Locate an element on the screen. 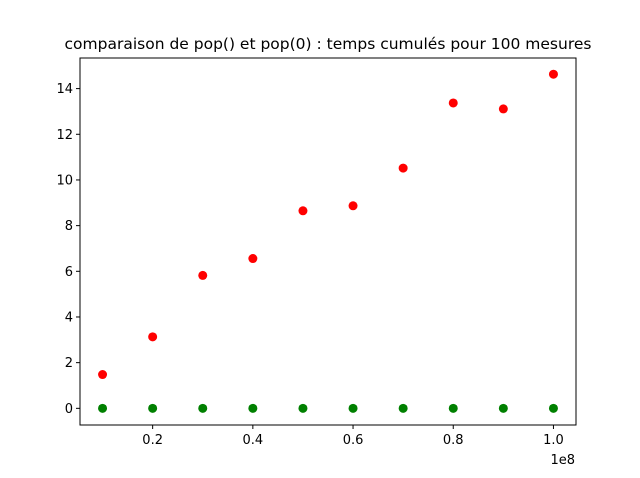 Image resolution: width=640 pixels, height=478 pixels. x-tick-label-5: 1.0 is located at coordinates (553, 440).